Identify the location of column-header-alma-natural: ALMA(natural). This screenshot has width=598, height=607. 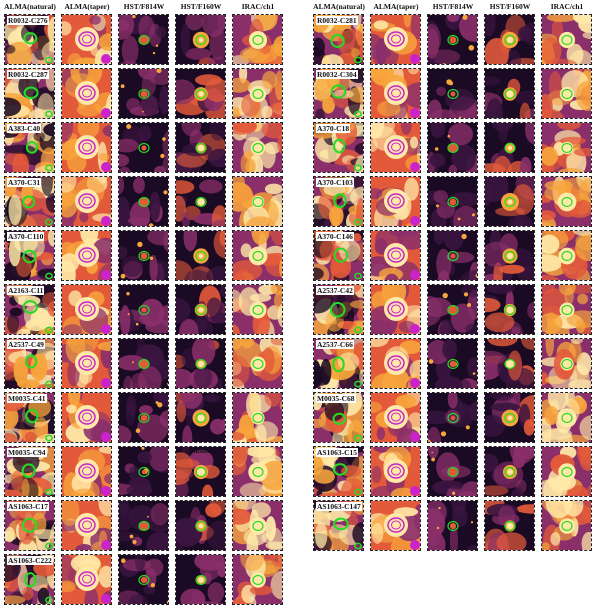
(339, 6).